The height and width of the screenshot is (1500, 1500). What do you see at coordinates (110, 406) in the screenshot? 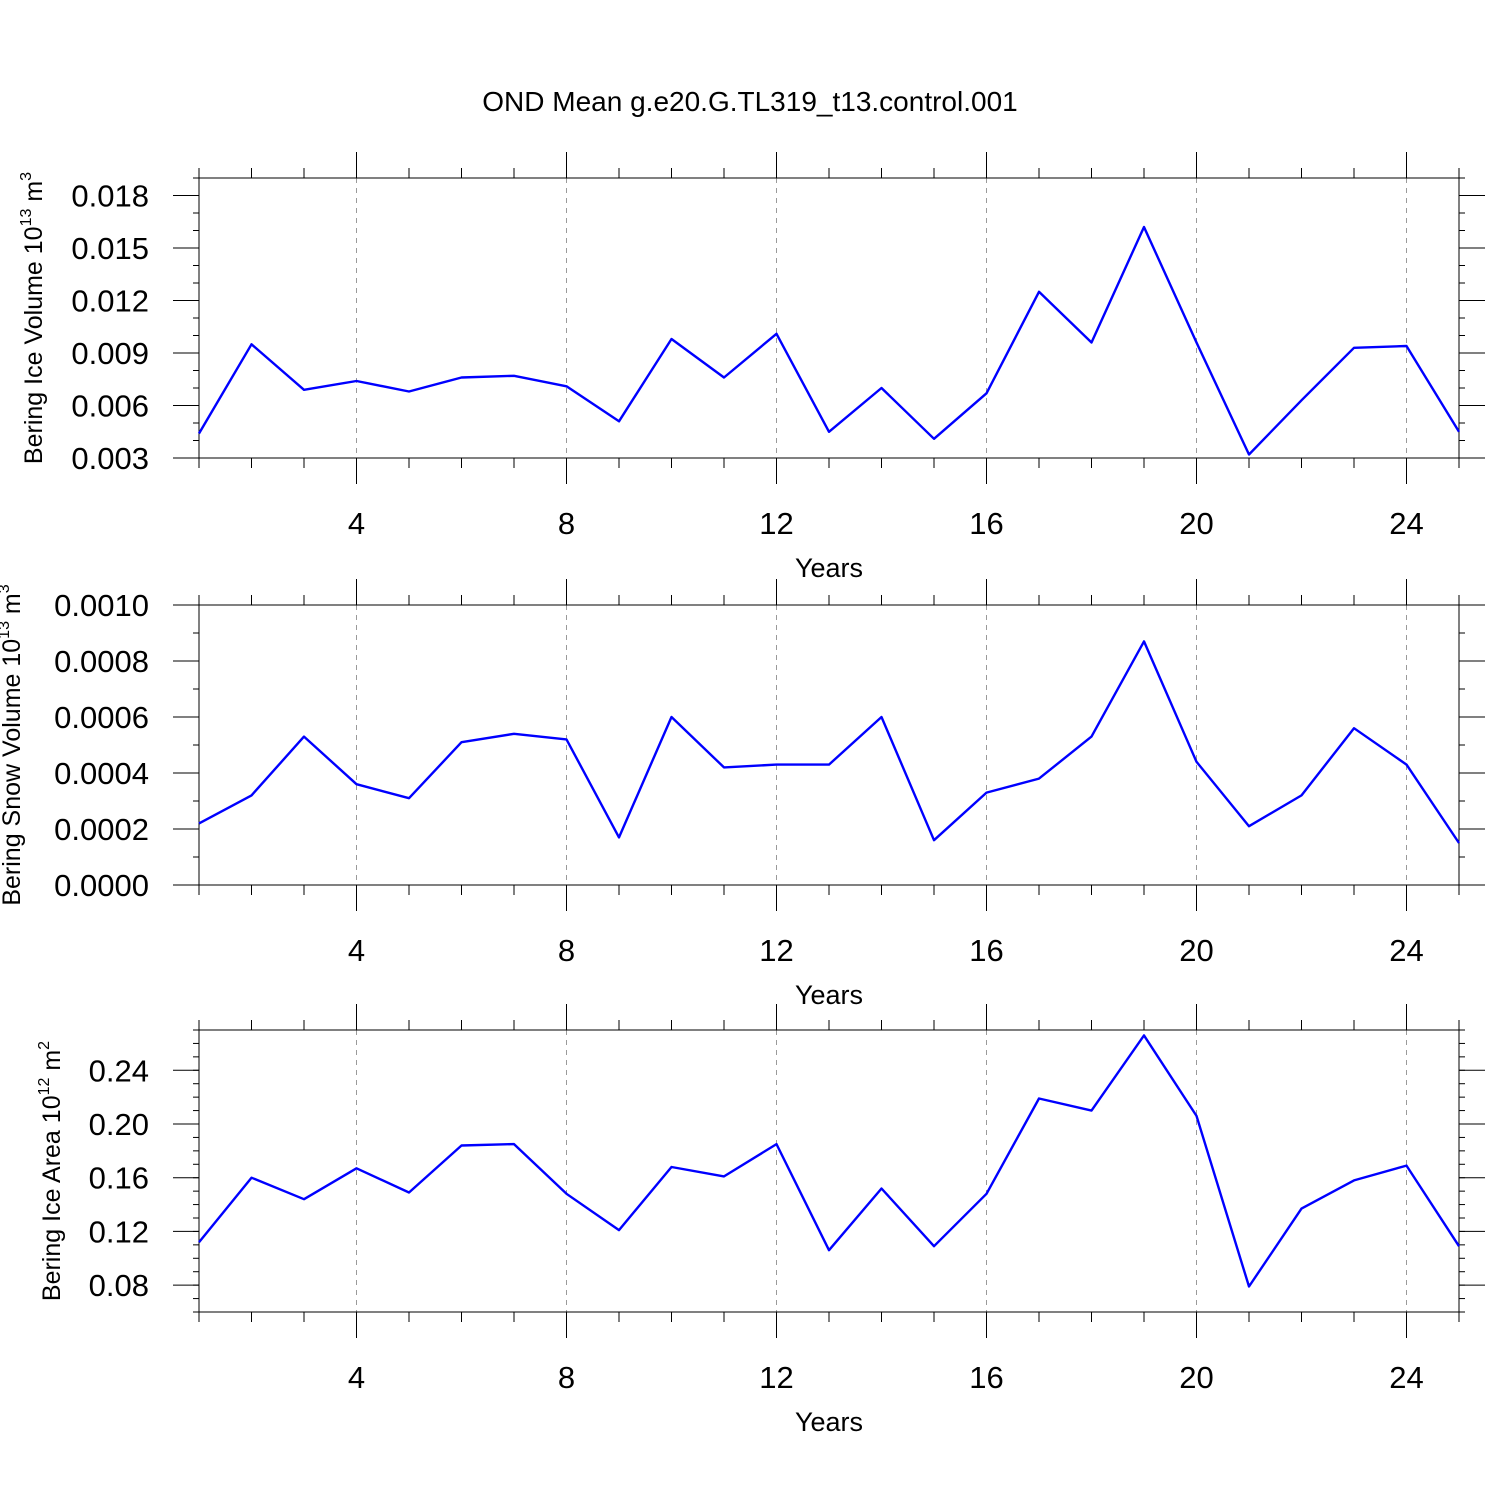
I see `y-tick-label: 0.006` at bounding box center [110, 406].